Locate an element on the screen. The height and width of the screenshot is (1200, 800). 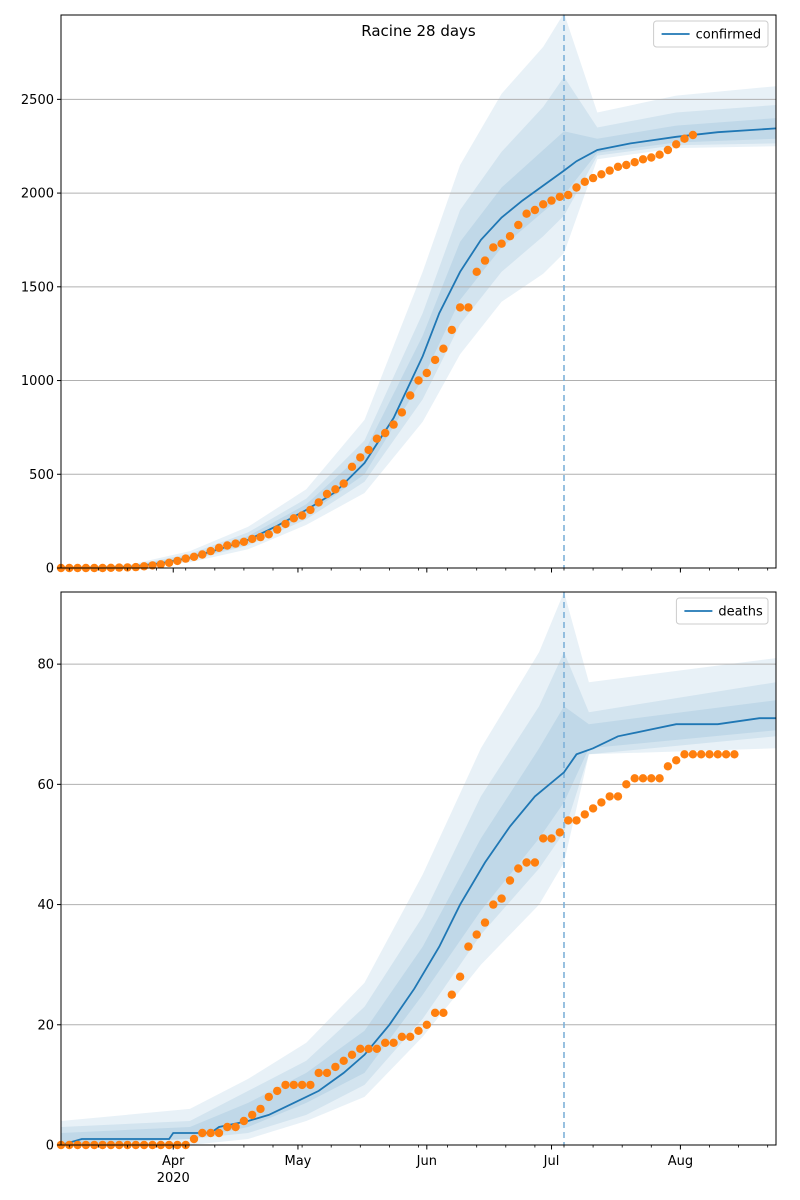
confirmed-x-axis-ticks is located at coordinates (418, 570).